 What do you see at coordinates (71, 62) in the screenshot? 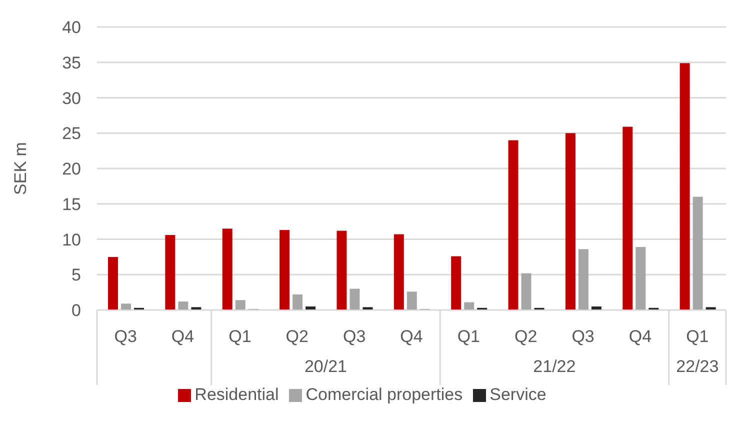
I see `y-tick-label: 35` at bounding box center [71, 62].